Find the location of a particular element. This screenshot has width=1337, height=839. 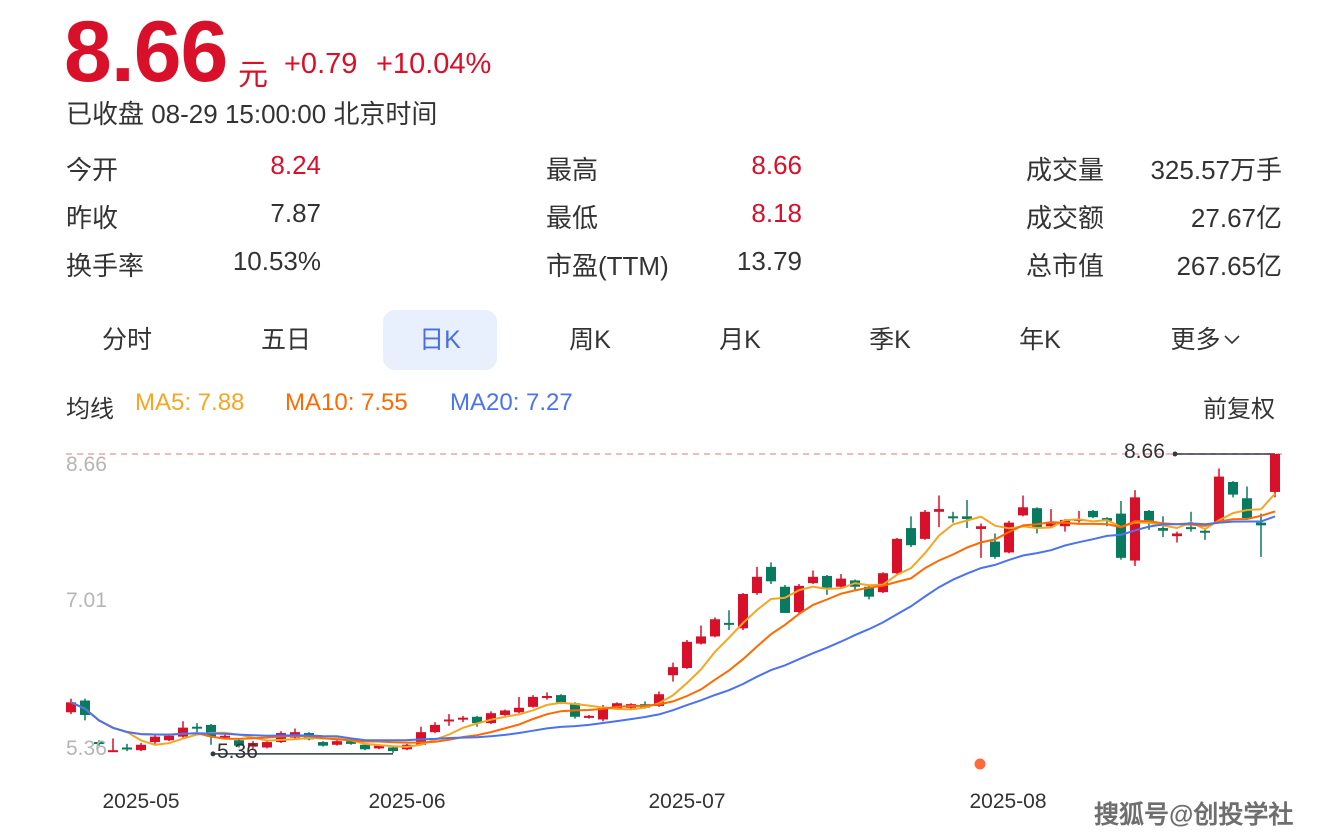

tab-label: 分时 is located at coordinates (126, 340).